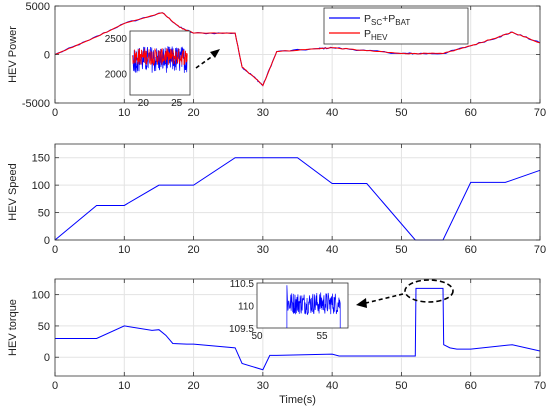  I want to click on x-axis-label: Time(s), so click(297, 400).